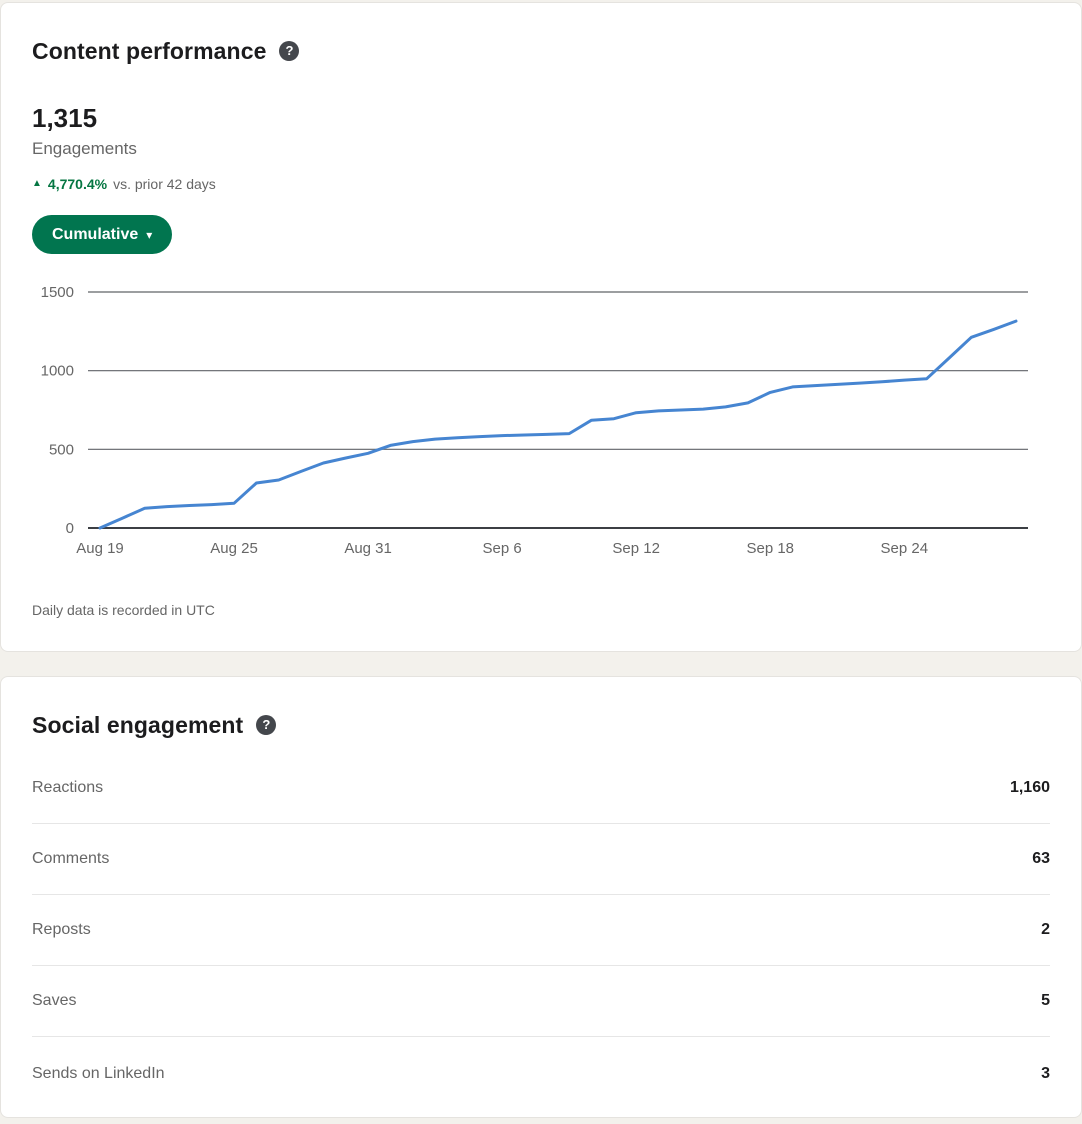  I want to click on engagements-label: Engagements, so click(84, 148).